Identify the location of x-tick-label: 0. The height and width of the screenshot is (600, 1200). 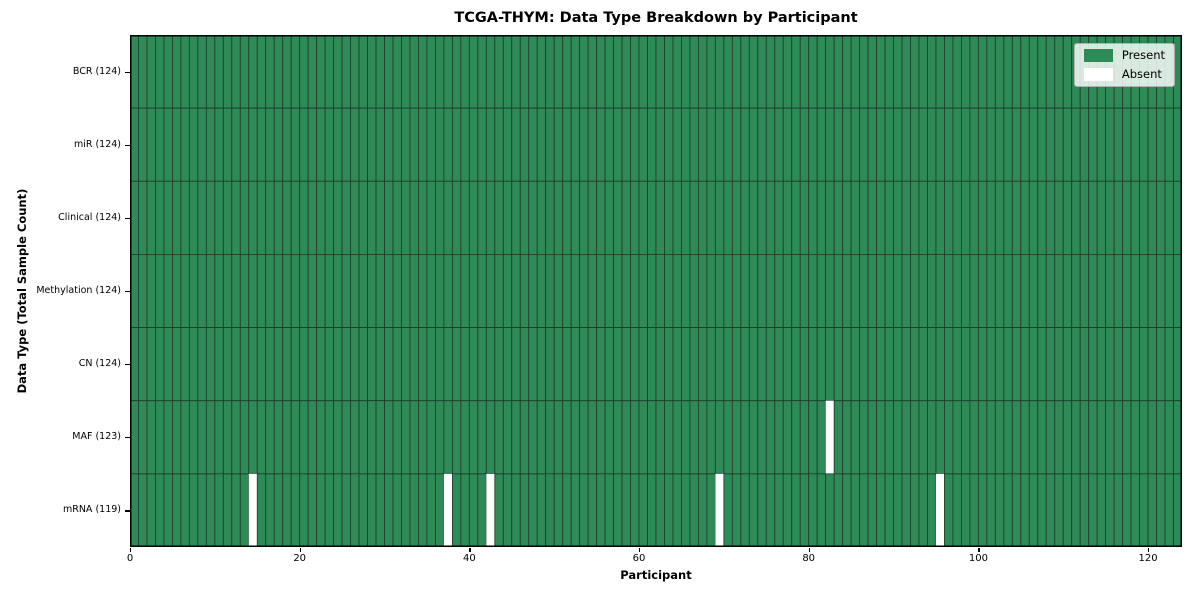
(130, 558).